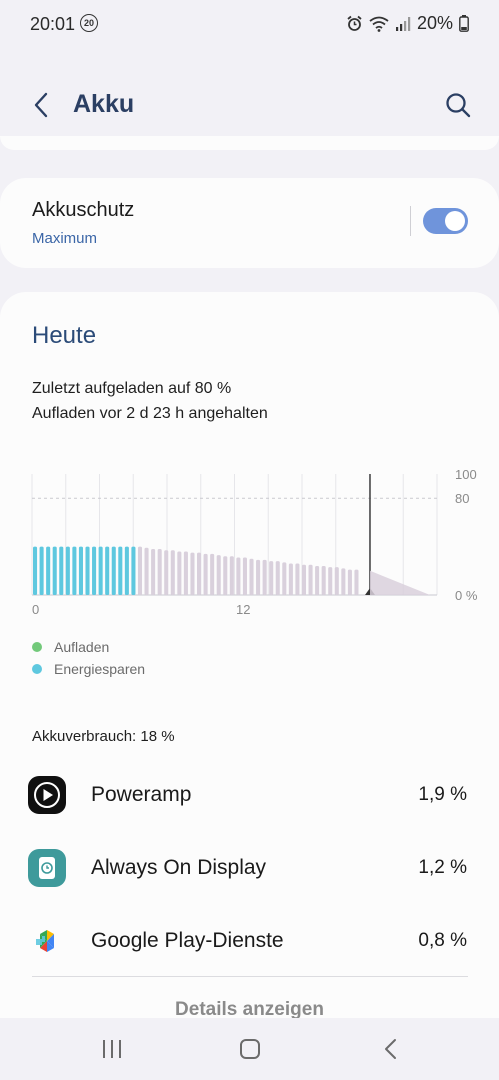 This screenshot has height=1080, width=499. Describe the element at coordinates (442, 940) in the screenshot. I see `app-percent: 0,8 %` at that location.